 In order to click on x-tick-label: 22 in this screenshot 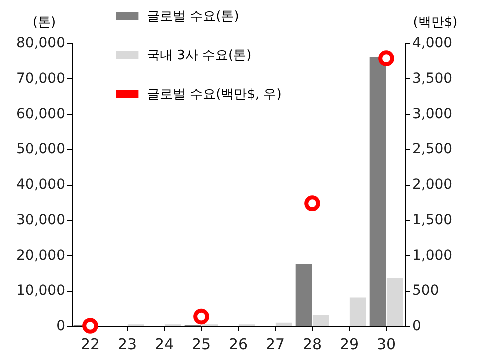, I will do `click(90, 345)`.